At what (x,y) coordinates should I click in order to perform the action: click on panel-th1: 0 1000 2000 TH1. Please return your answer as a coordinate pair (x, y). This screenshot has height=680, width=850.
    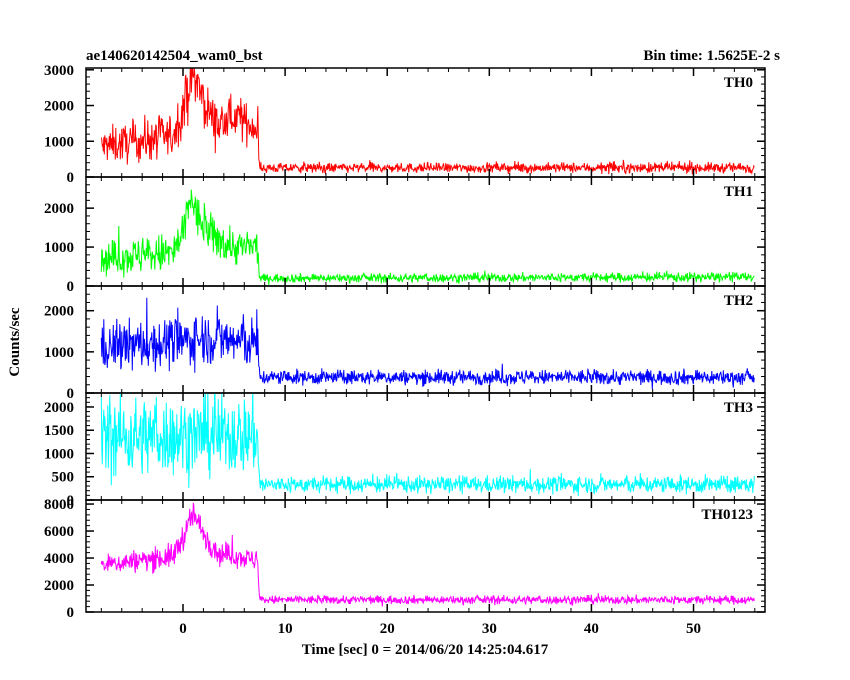
    Looking at the image, I should click on (405, 235).